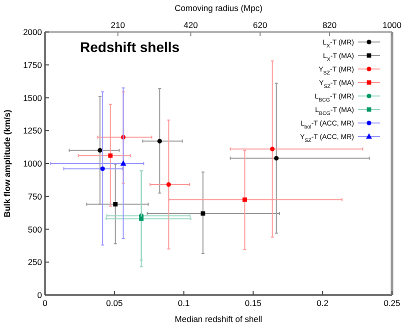 This screenshot has height=327, width=407. I want to click on x2-tick-label: 210, so click(118, 25).